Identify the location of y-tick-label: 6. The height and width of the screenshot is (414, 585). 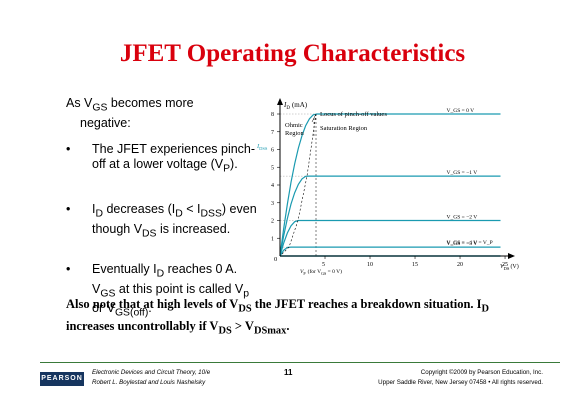
(272, 151).